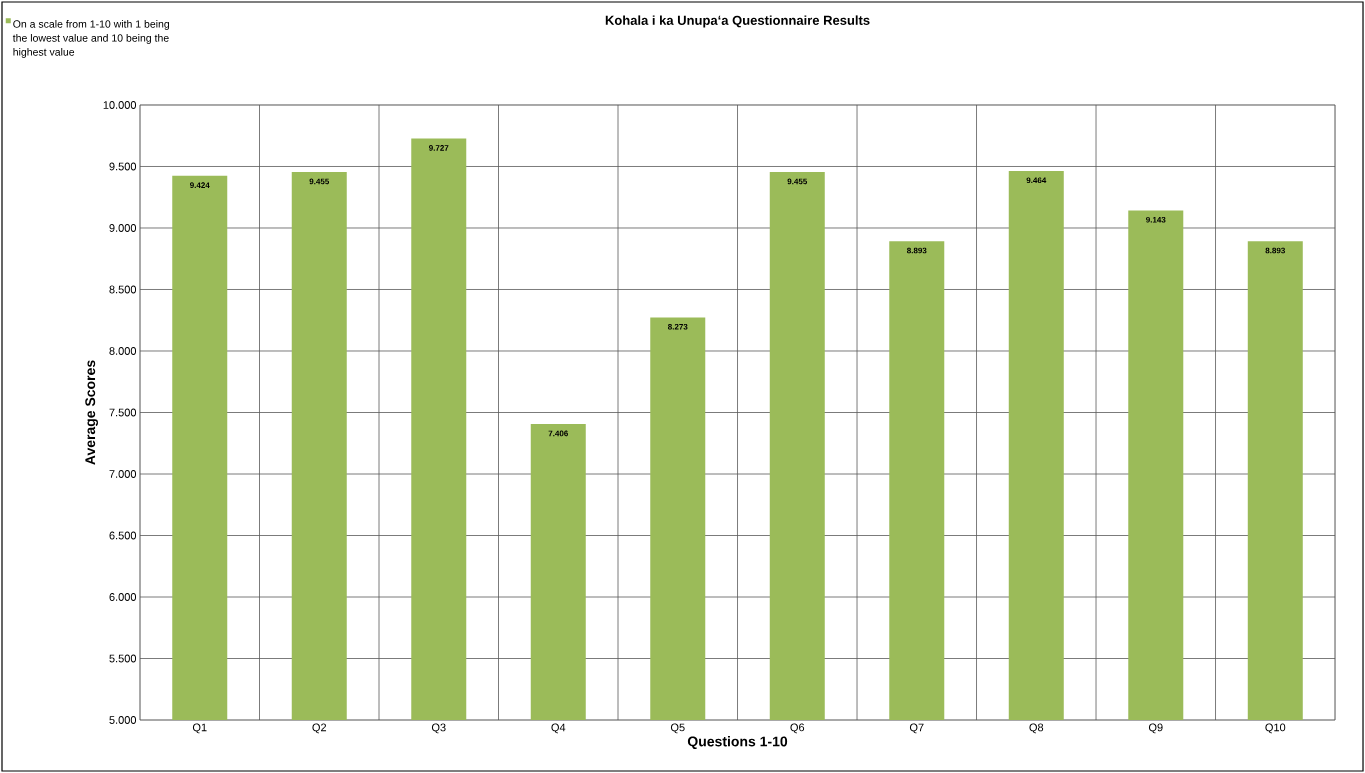 Image resolution: width=1365 pixels, height=773 pixels. I want to click on y-tick-label: 9.500, so click(123, 166).